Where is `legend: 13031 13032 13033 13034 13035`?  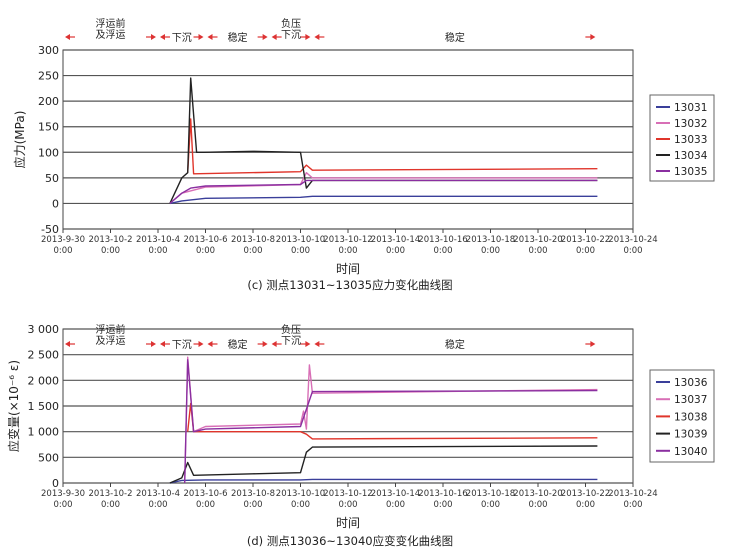 legend: 13031 13032 13033 13034 13035 is located at coordinates (682, 138).